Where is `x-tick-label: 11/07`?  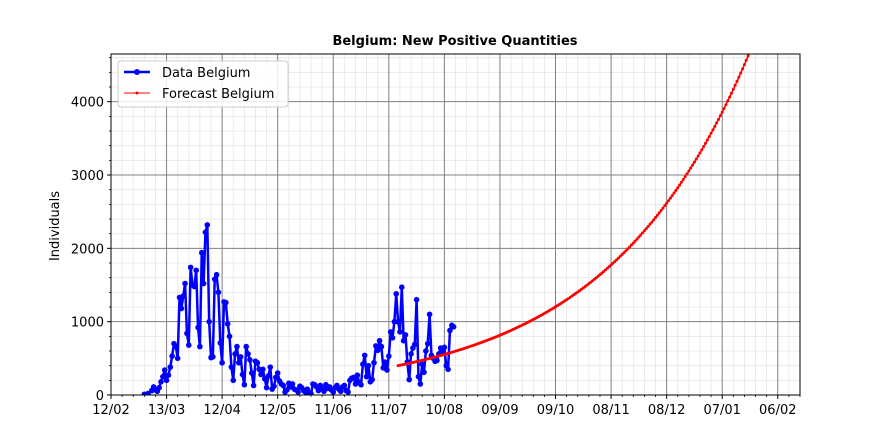
x-tick-label: 11/07 is located at coordinates (388, 410).